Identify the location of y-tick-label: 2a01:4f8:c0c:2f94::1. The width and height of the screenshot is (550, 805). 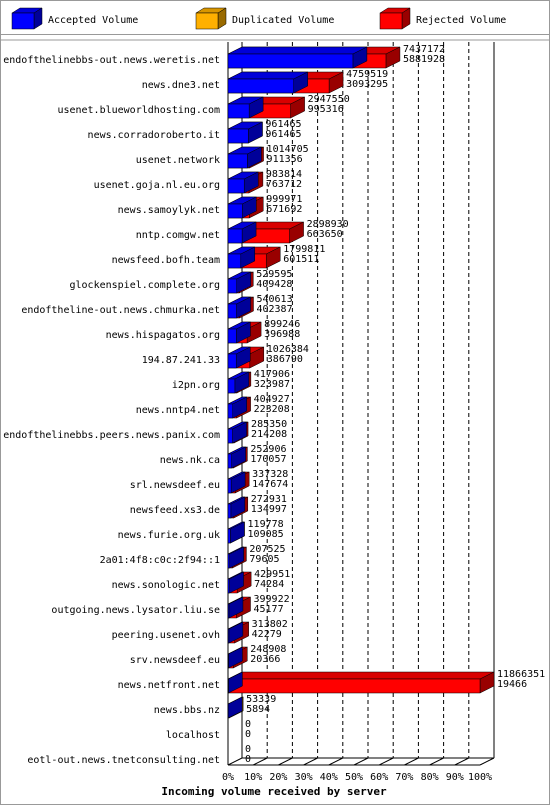
(160, 560).